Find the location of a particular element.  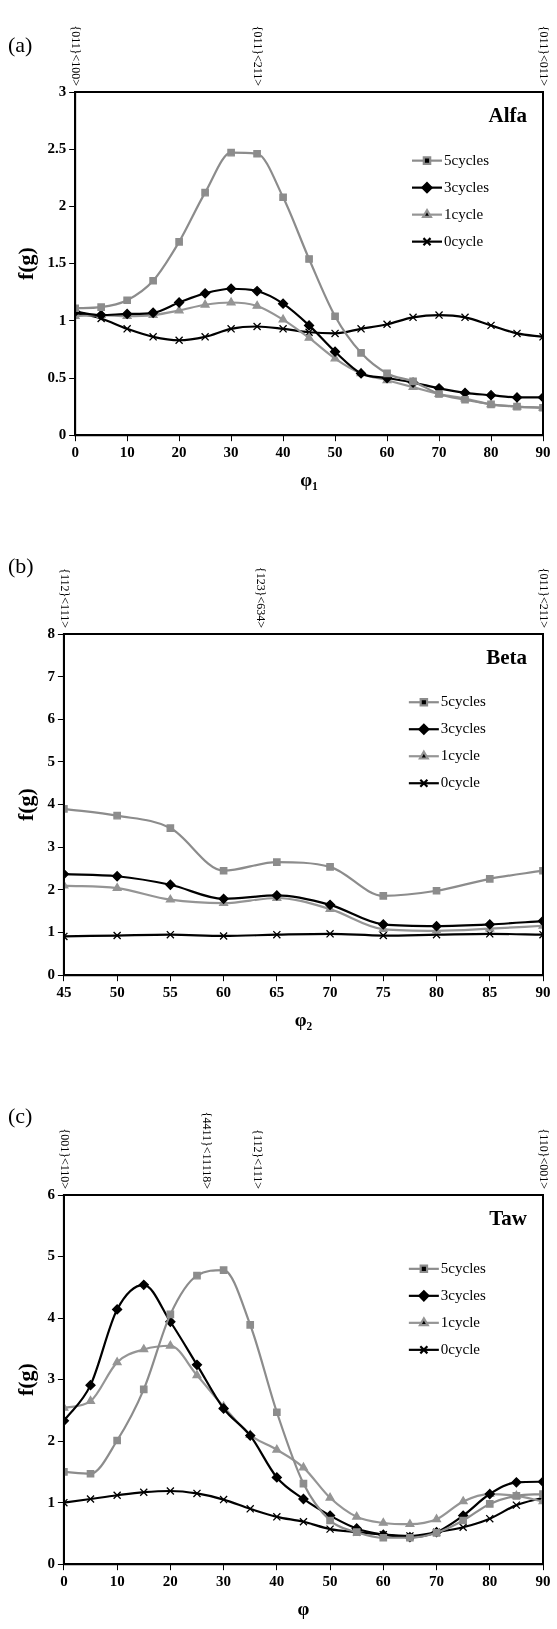

x-tick-label: 45 is located at coordinates (64, 992).